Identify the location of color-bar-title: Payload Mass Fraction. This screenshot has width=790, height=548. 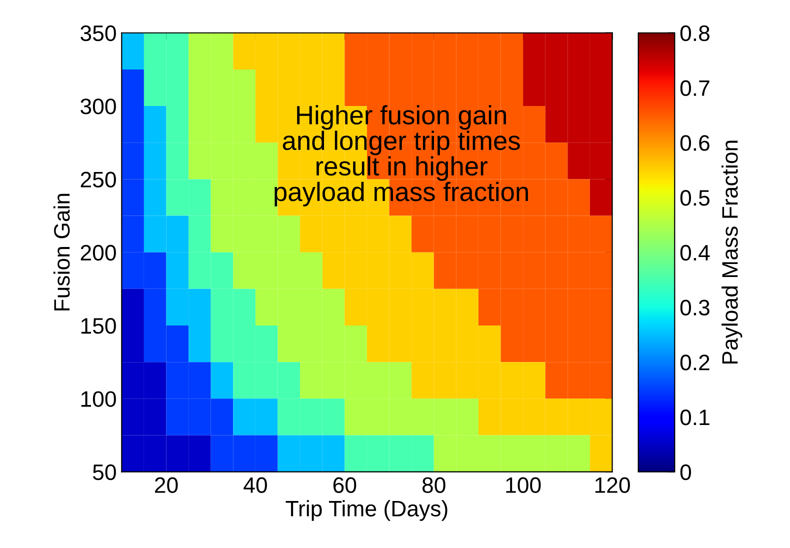
(732, 252).